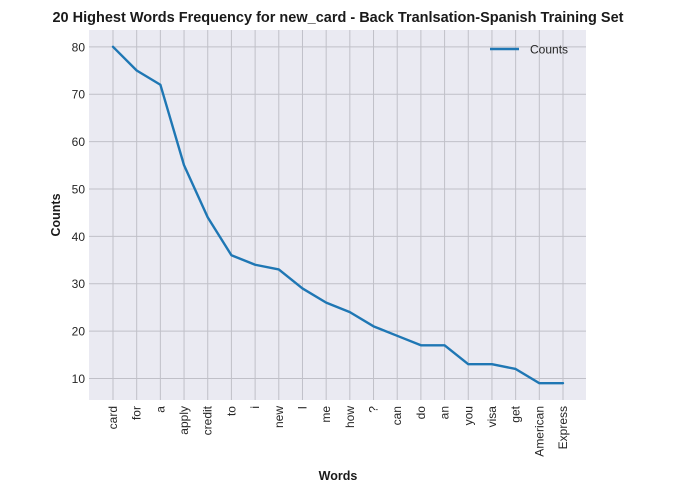  I want to click on y-tick-label: 80, so click(79, 47).